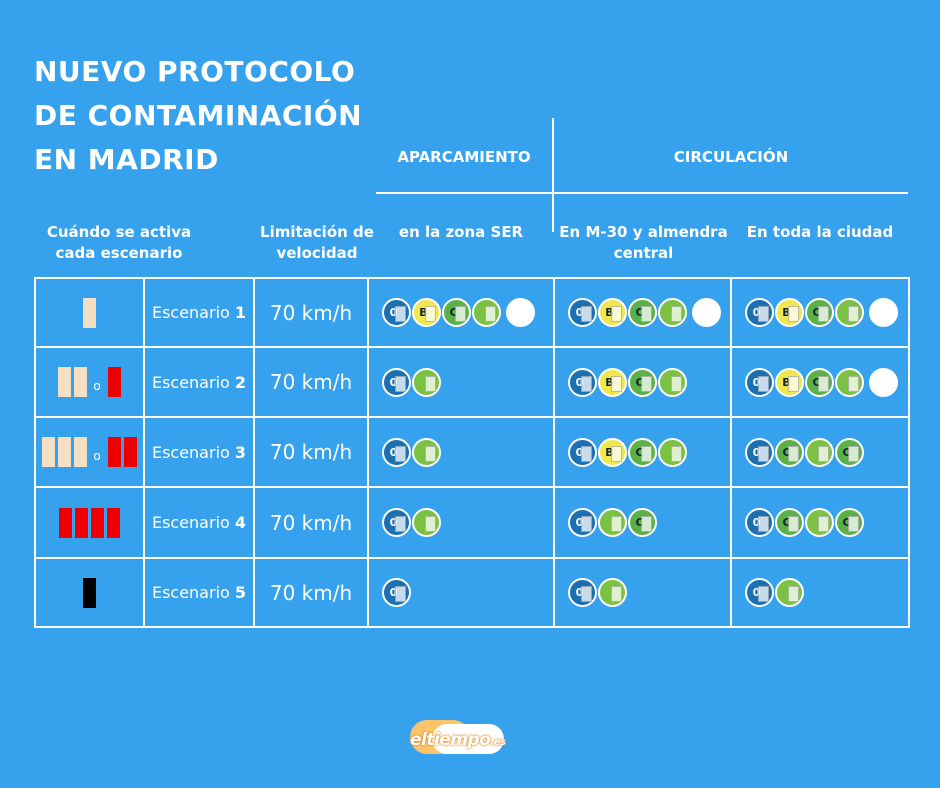 The image size is (940, 788). I want to click on group-header-traffic: CIRCULACIÓN, so click(731, 157).